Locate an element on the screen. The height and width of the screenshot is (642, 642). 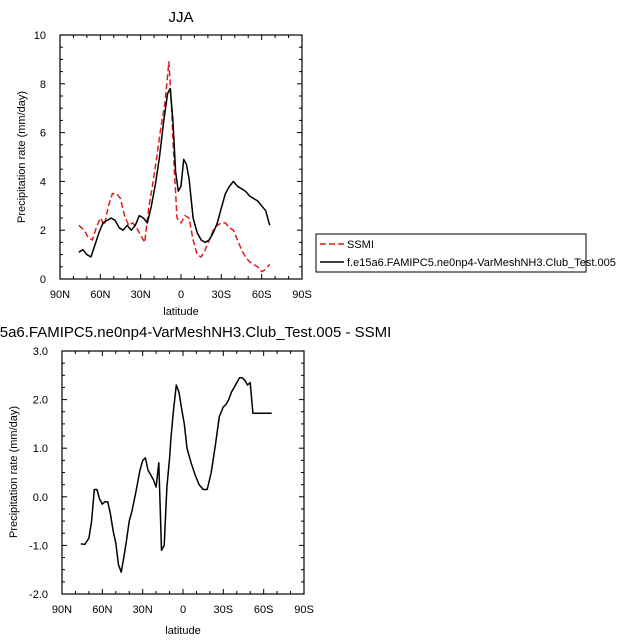
top-x-tick-label: 60S is located at coordinates (262, 295).